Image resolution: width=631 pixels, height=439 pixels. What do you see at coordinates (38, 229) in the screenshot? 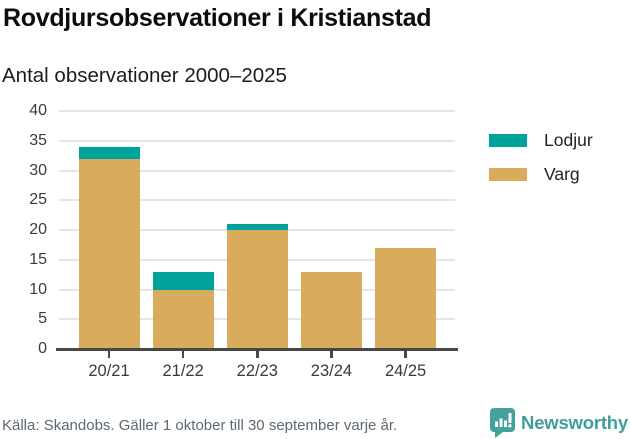
I see `y-tick-label: 20` at bounding box center [38, 229].